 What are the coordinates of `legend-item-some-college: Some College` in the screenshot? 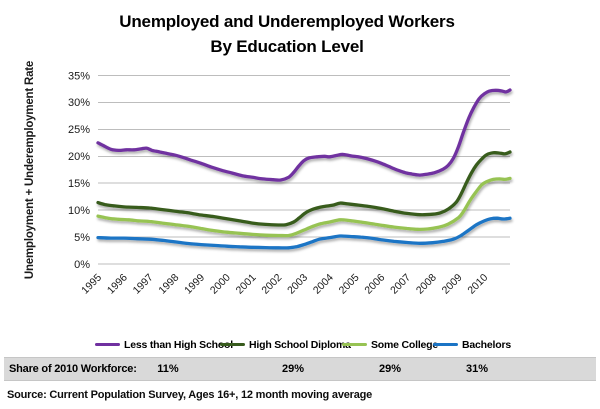 It's located at (390, 344).